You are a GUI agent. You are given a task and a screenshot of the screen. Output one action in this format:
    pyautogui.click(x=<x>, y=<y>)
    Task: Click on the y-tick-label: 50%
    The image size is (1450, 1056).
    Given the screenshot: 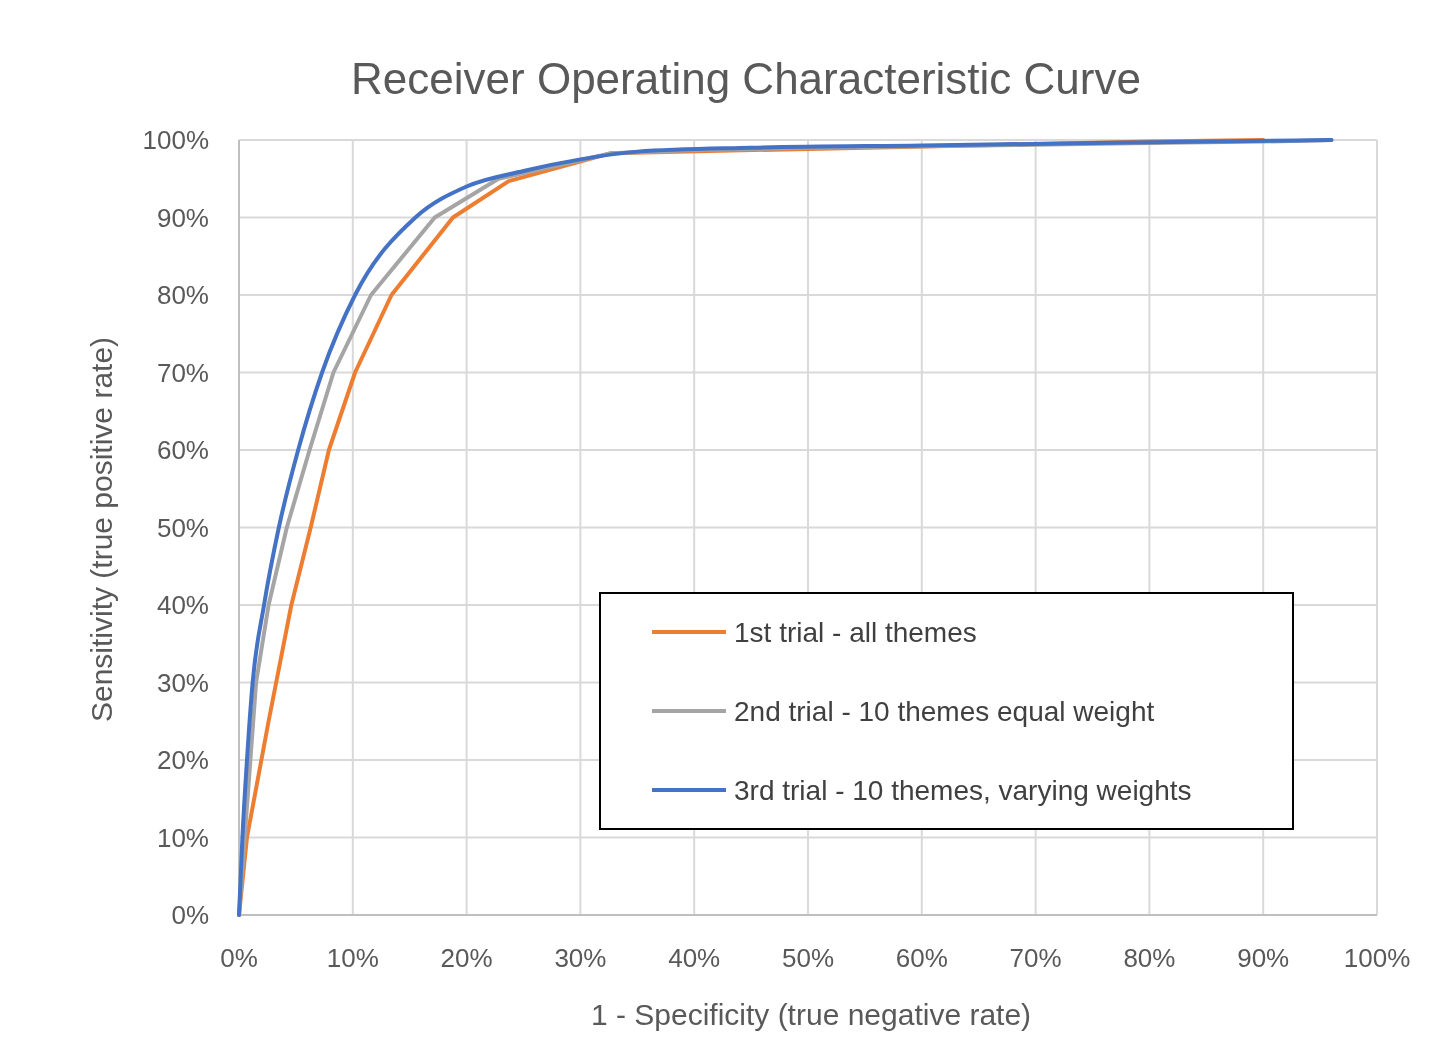 What is the action you would take?
    pyautogui.click(x=182, y=527)
    